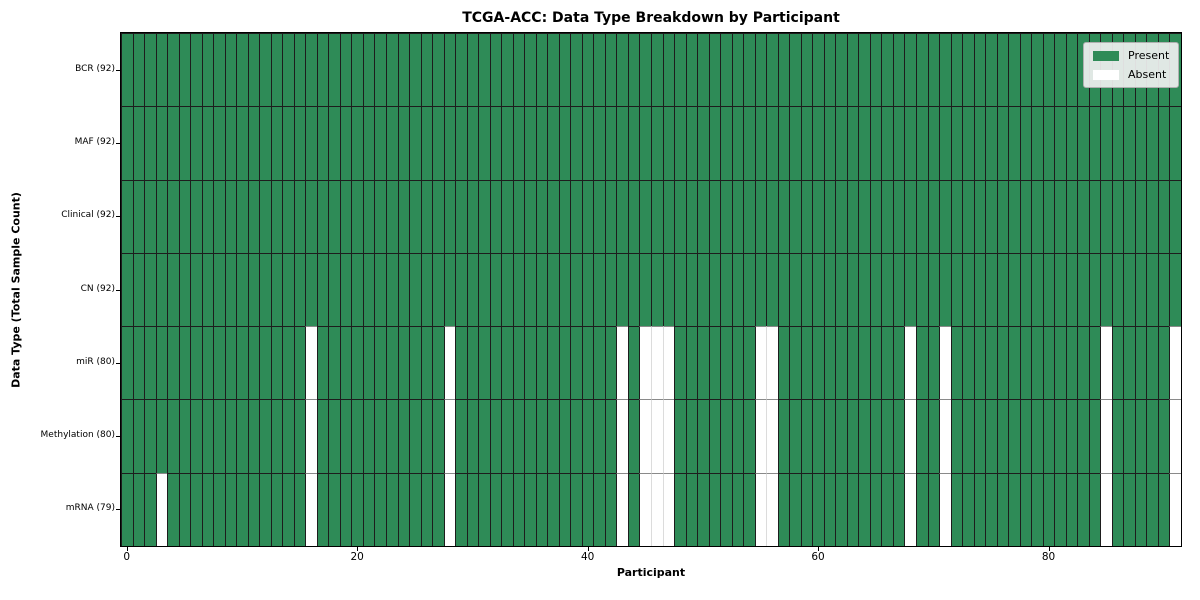 This screenshot has height=600, width=1200. I want to click on absent-swatch-icon, so click(1106, 74).